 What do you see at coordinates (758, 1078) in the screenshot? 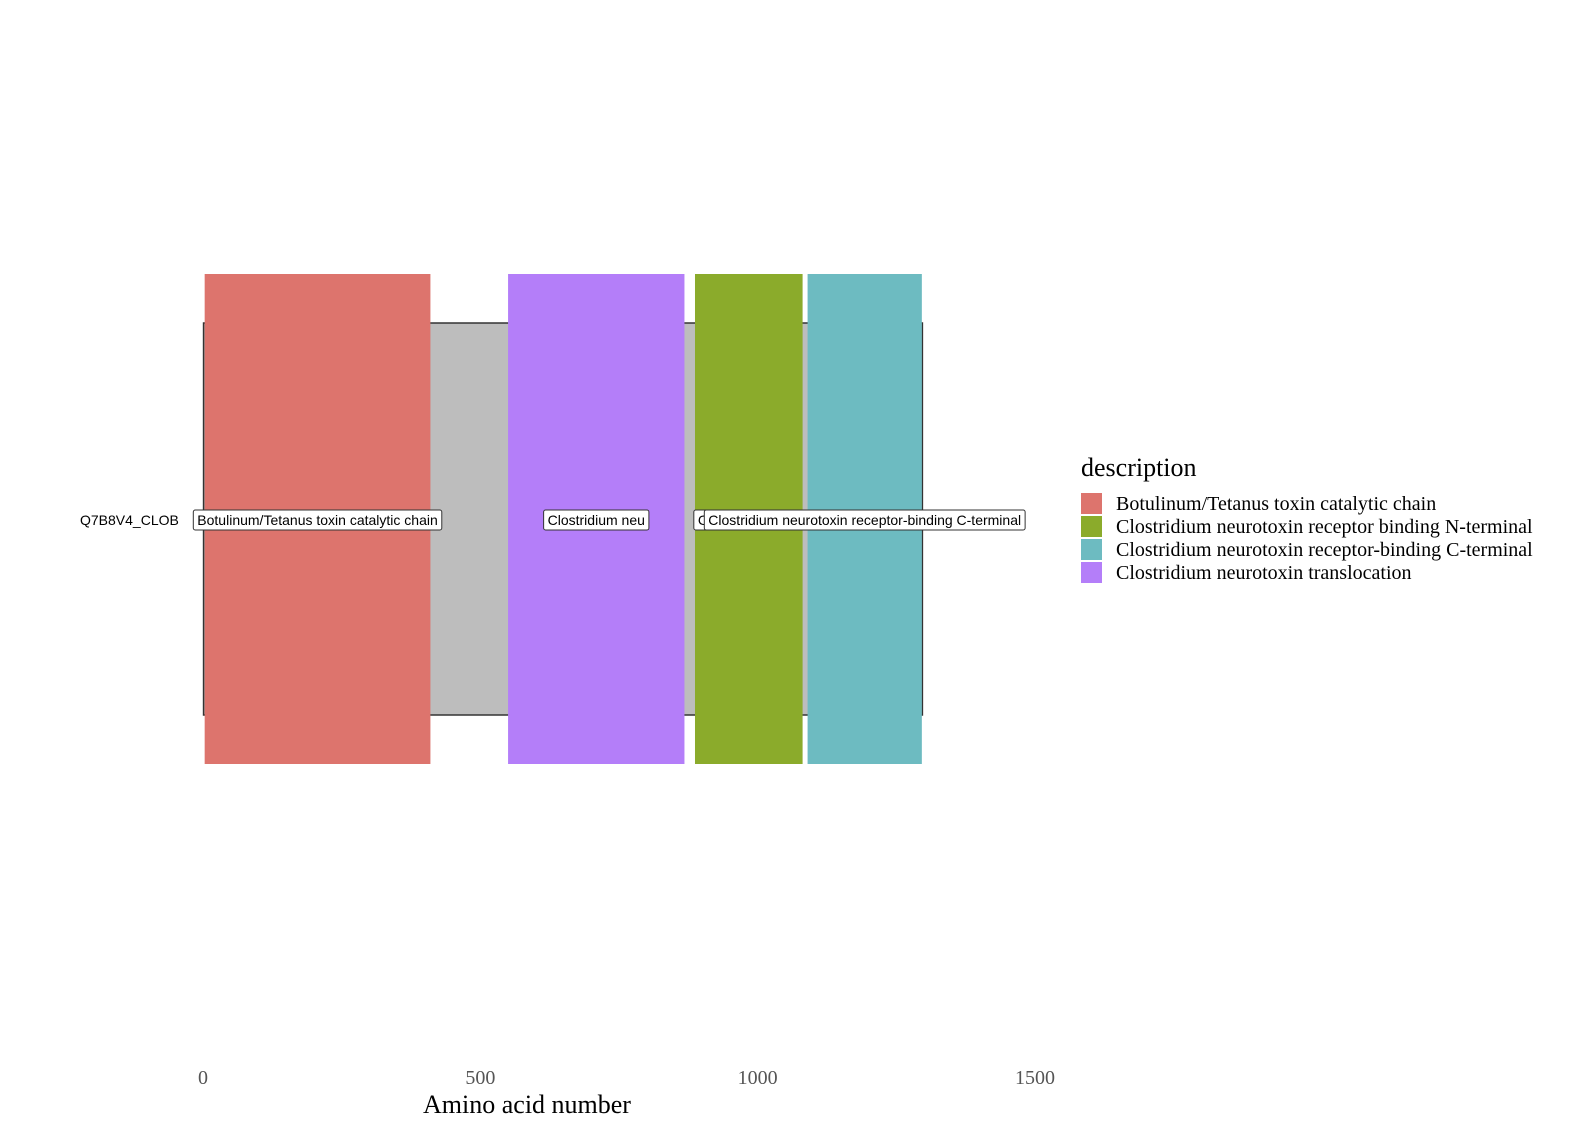
I see `x-tick-label: 1000` at bounding box center [758, 1078].